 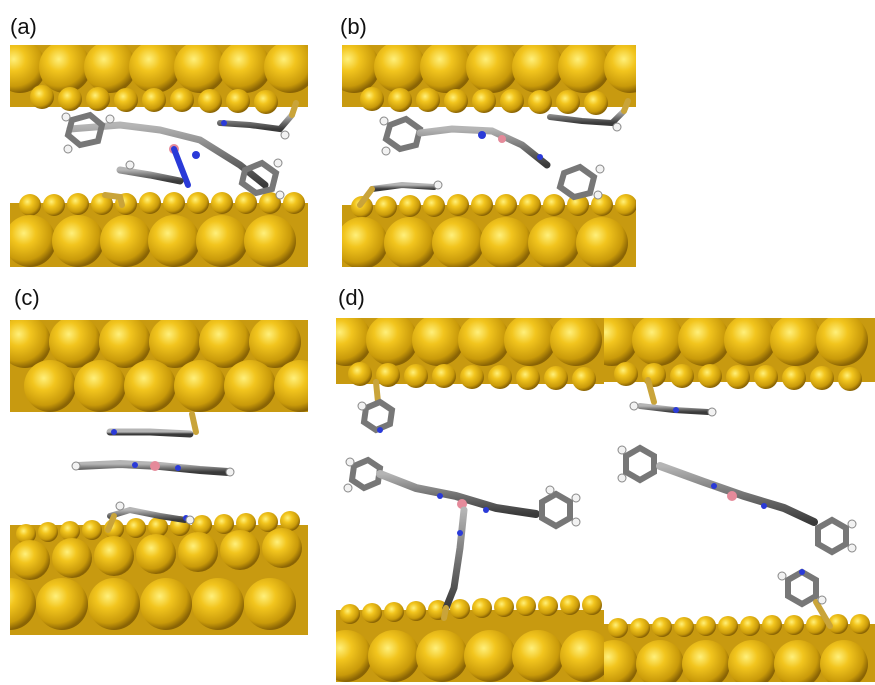 I want to click on molecule-d-left, so click(x=462, y=500).